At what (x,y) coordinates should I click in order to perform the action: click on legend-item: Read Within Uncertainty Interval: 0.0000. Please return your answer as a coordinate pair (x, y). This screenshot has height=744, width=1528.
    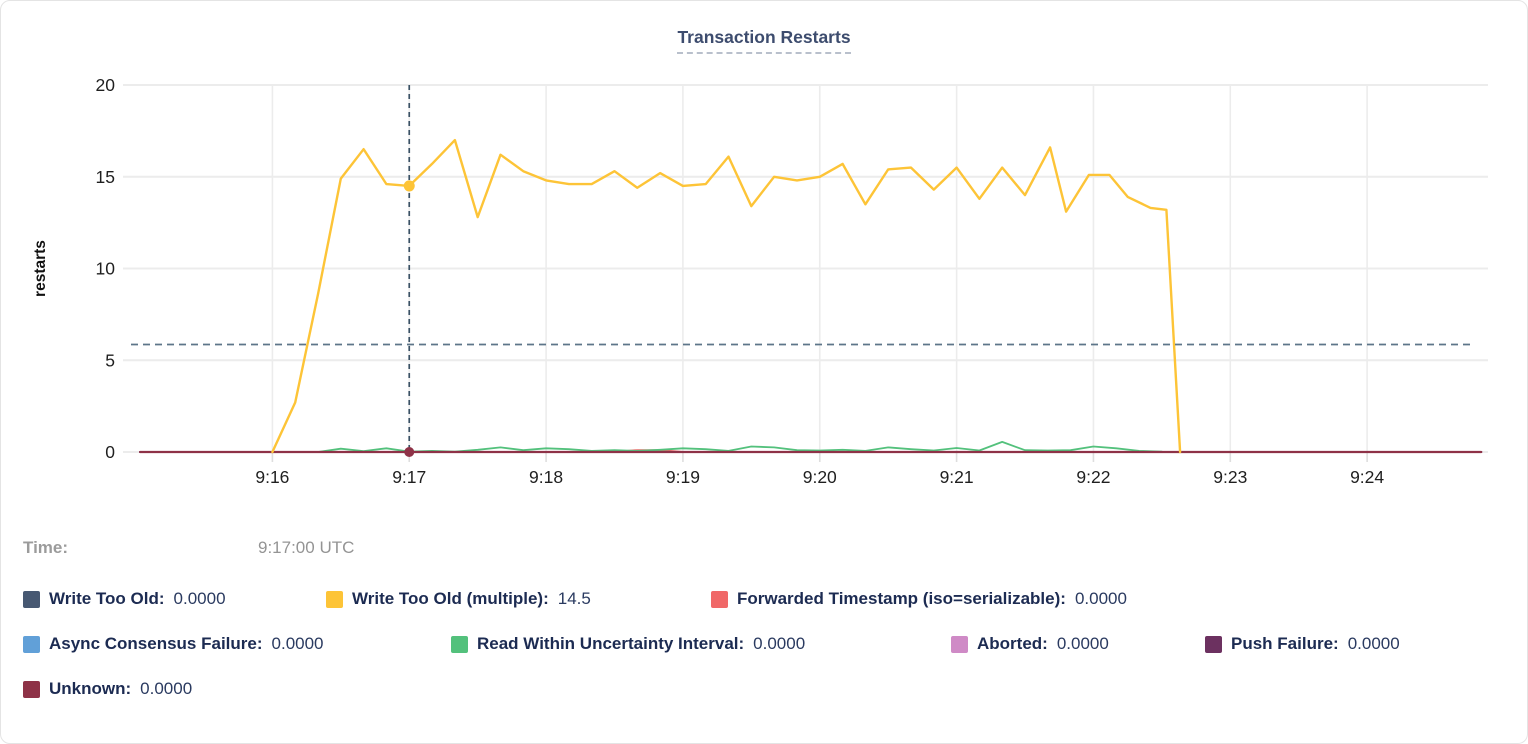
    Looking at the image, I should click on (628, 644).